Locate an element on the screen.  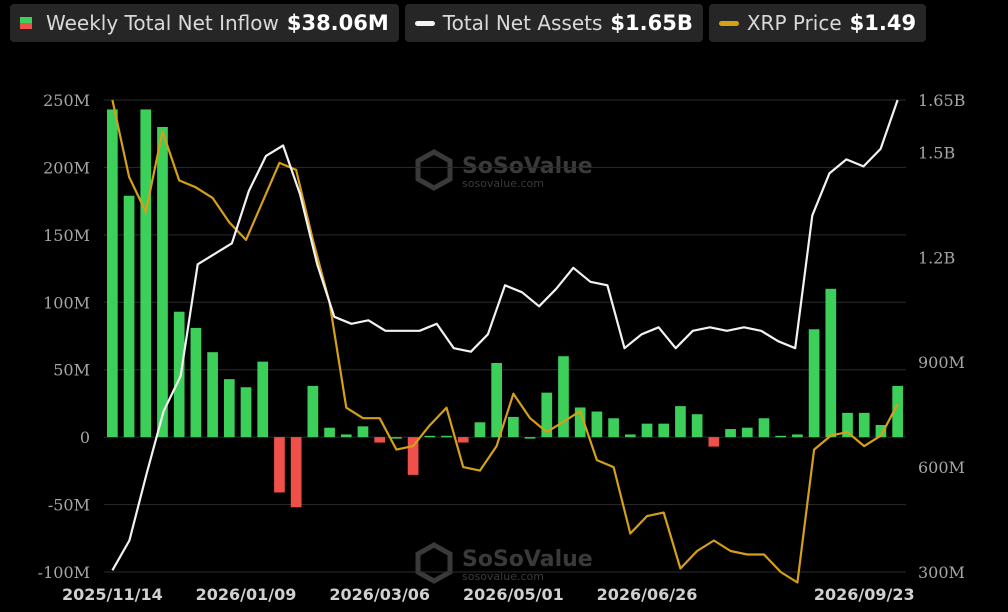
left-axis-tick: 50M is located at coordinates (71, 370).